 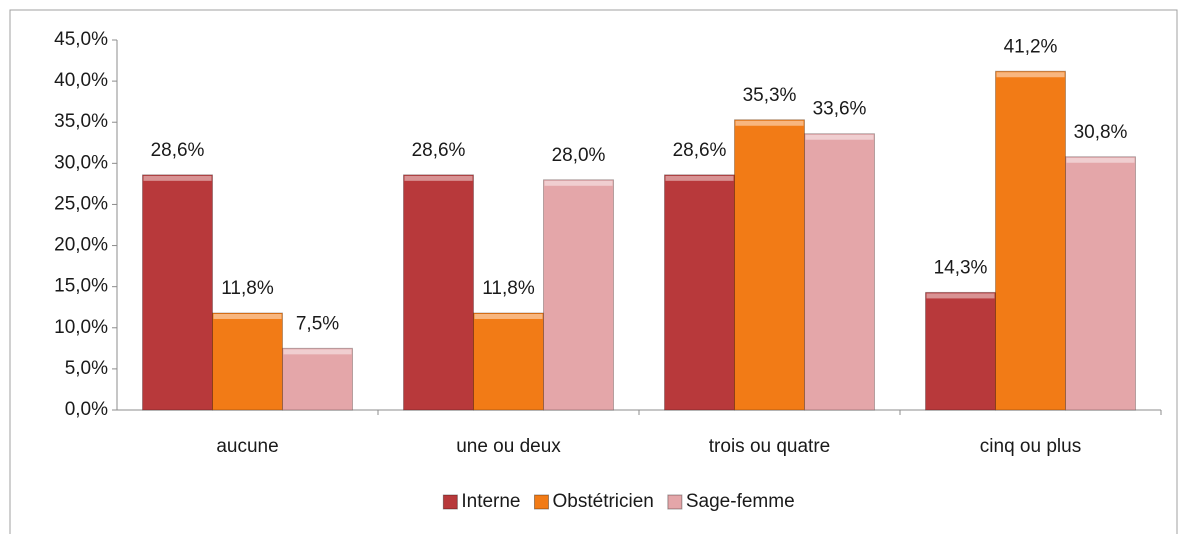 I want to click on y-tick-label: 5,0%, so click(x=86, y=368).